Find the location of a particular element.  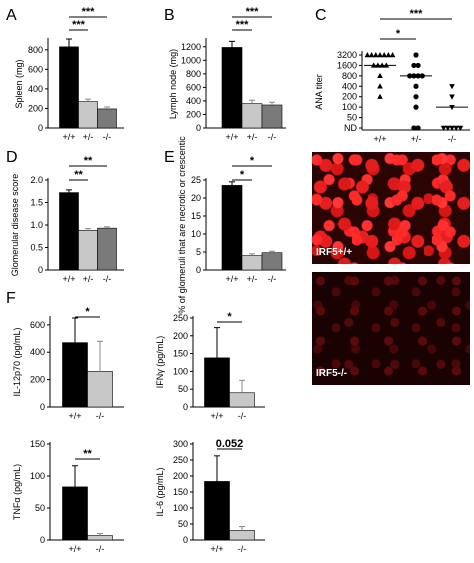

panel-letter-f: F is located at coordinates (11, 298).